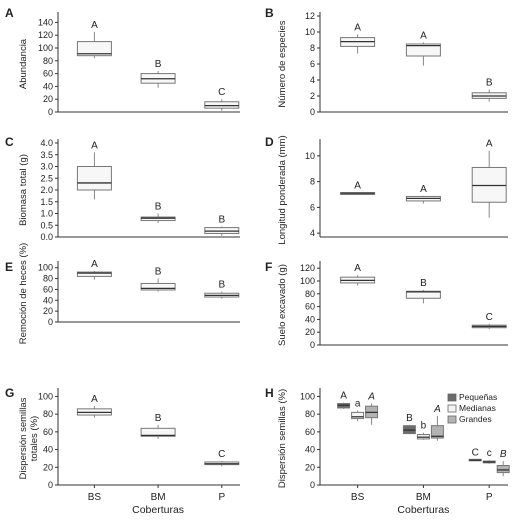  Describe the element at coordinates (9, 393) in the screenshot. I see `panel-label: G` at that location.